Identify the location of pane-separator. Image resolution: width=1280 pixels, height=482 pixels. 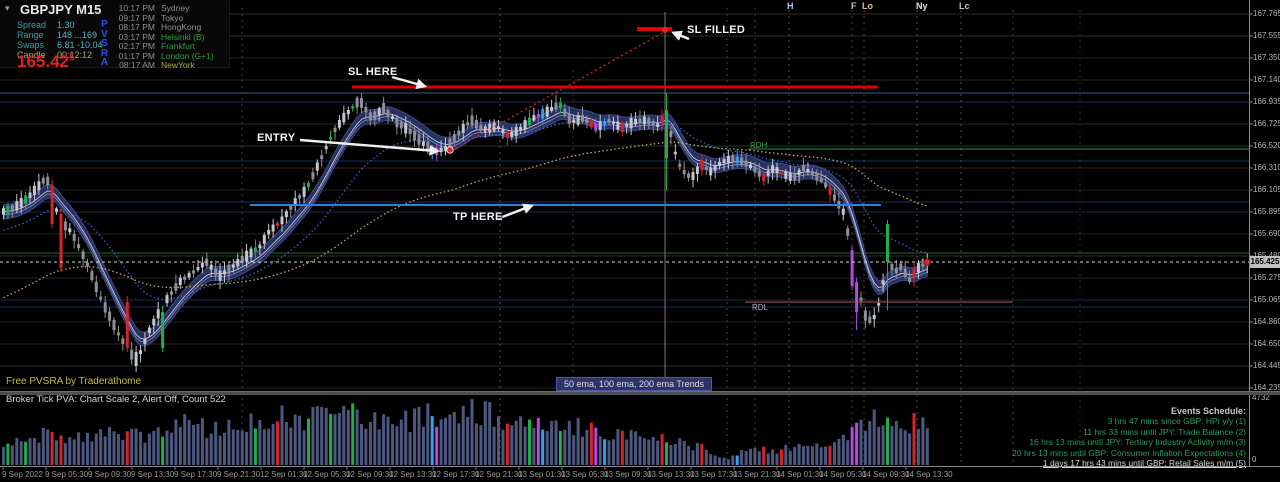
(640, 393).